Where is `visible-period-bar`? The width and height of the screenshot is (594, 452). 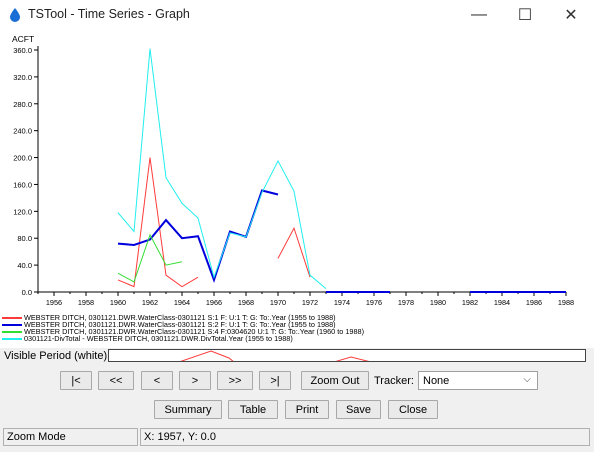 visible-period-bar is located at coordinates (347, 355).